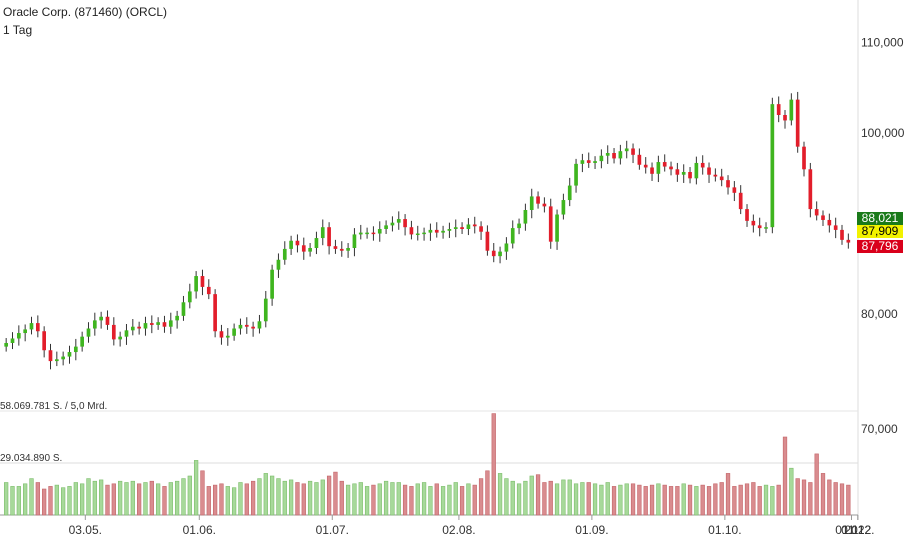 The image size is (912, 545). What do you see at coordinates (31, 458) in the screenshot?
I see `volume-label-half: 29.034.890 S.` at bounding box center [31, 458].